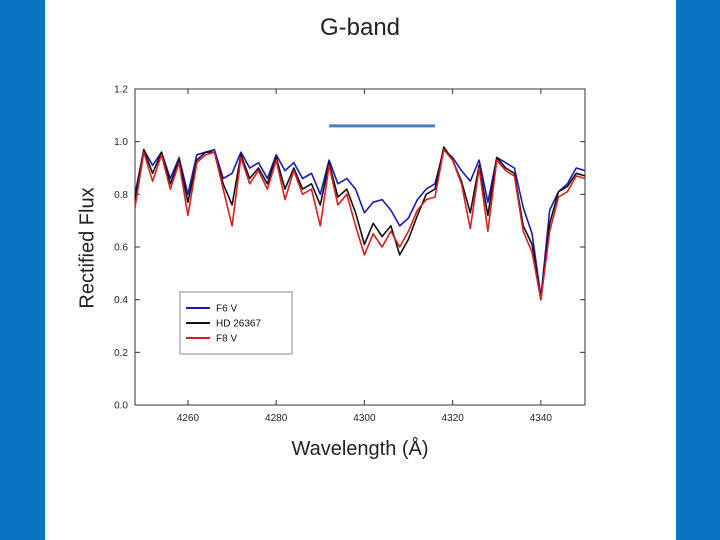 This screenshot has height=540, width=720. Describe the element at coordinates (238, 324) in the screenshot. I see `legend-label: HD 26367` at that location.